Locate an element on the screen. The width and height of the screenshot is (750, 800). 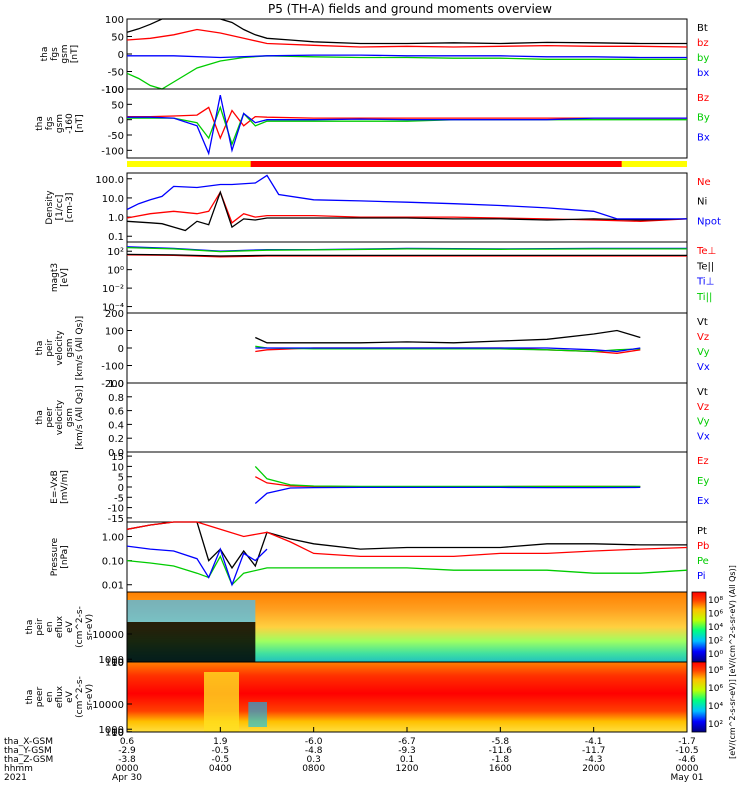
legend-label: Ti|| is located at coordinates (704, 297).